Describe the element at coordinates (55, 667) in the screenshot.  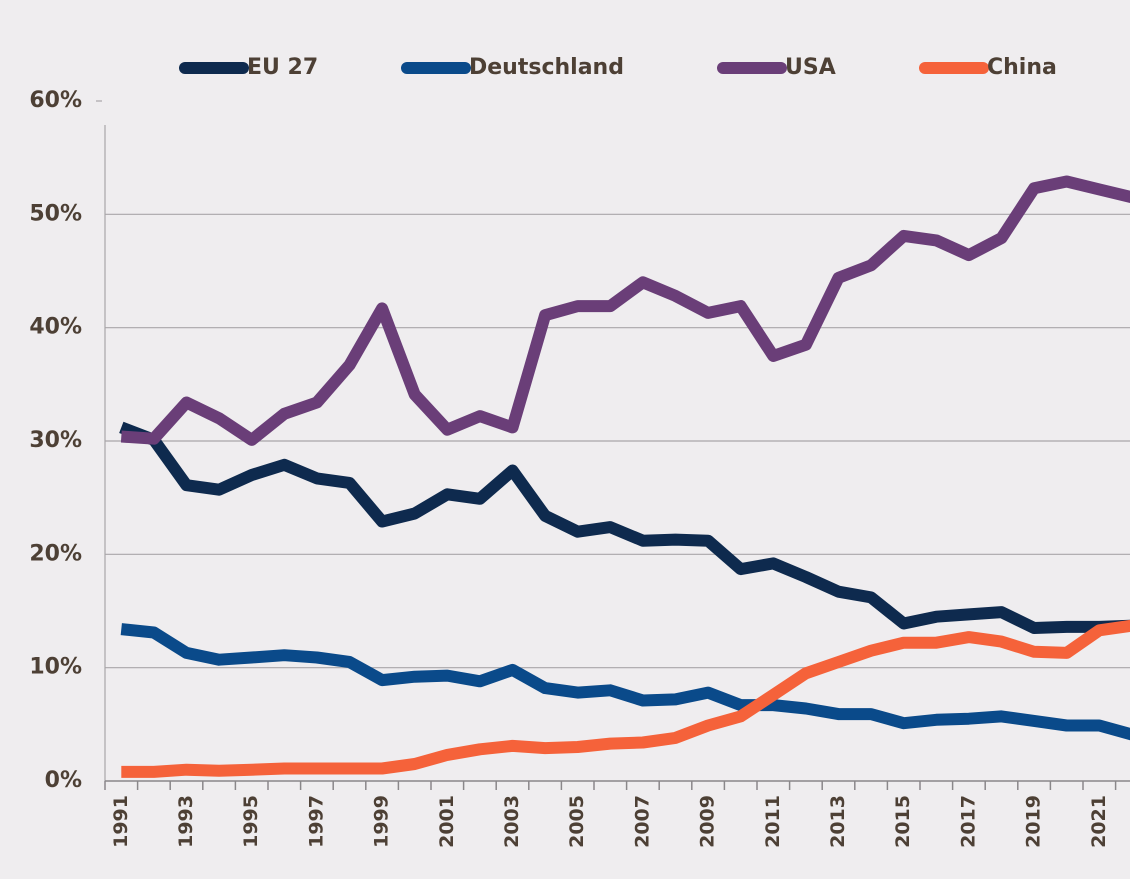
I see `y-tick-label: 10%` at that location.